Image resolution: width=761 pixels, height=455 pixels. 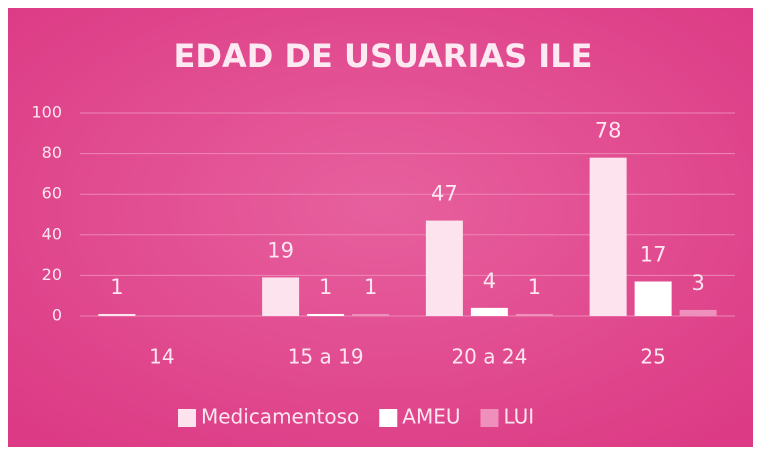 What do you see at coordinates (52, 274) in the screenshot?
I see `y-tick-label: 20` at bounding box center [52, 274].